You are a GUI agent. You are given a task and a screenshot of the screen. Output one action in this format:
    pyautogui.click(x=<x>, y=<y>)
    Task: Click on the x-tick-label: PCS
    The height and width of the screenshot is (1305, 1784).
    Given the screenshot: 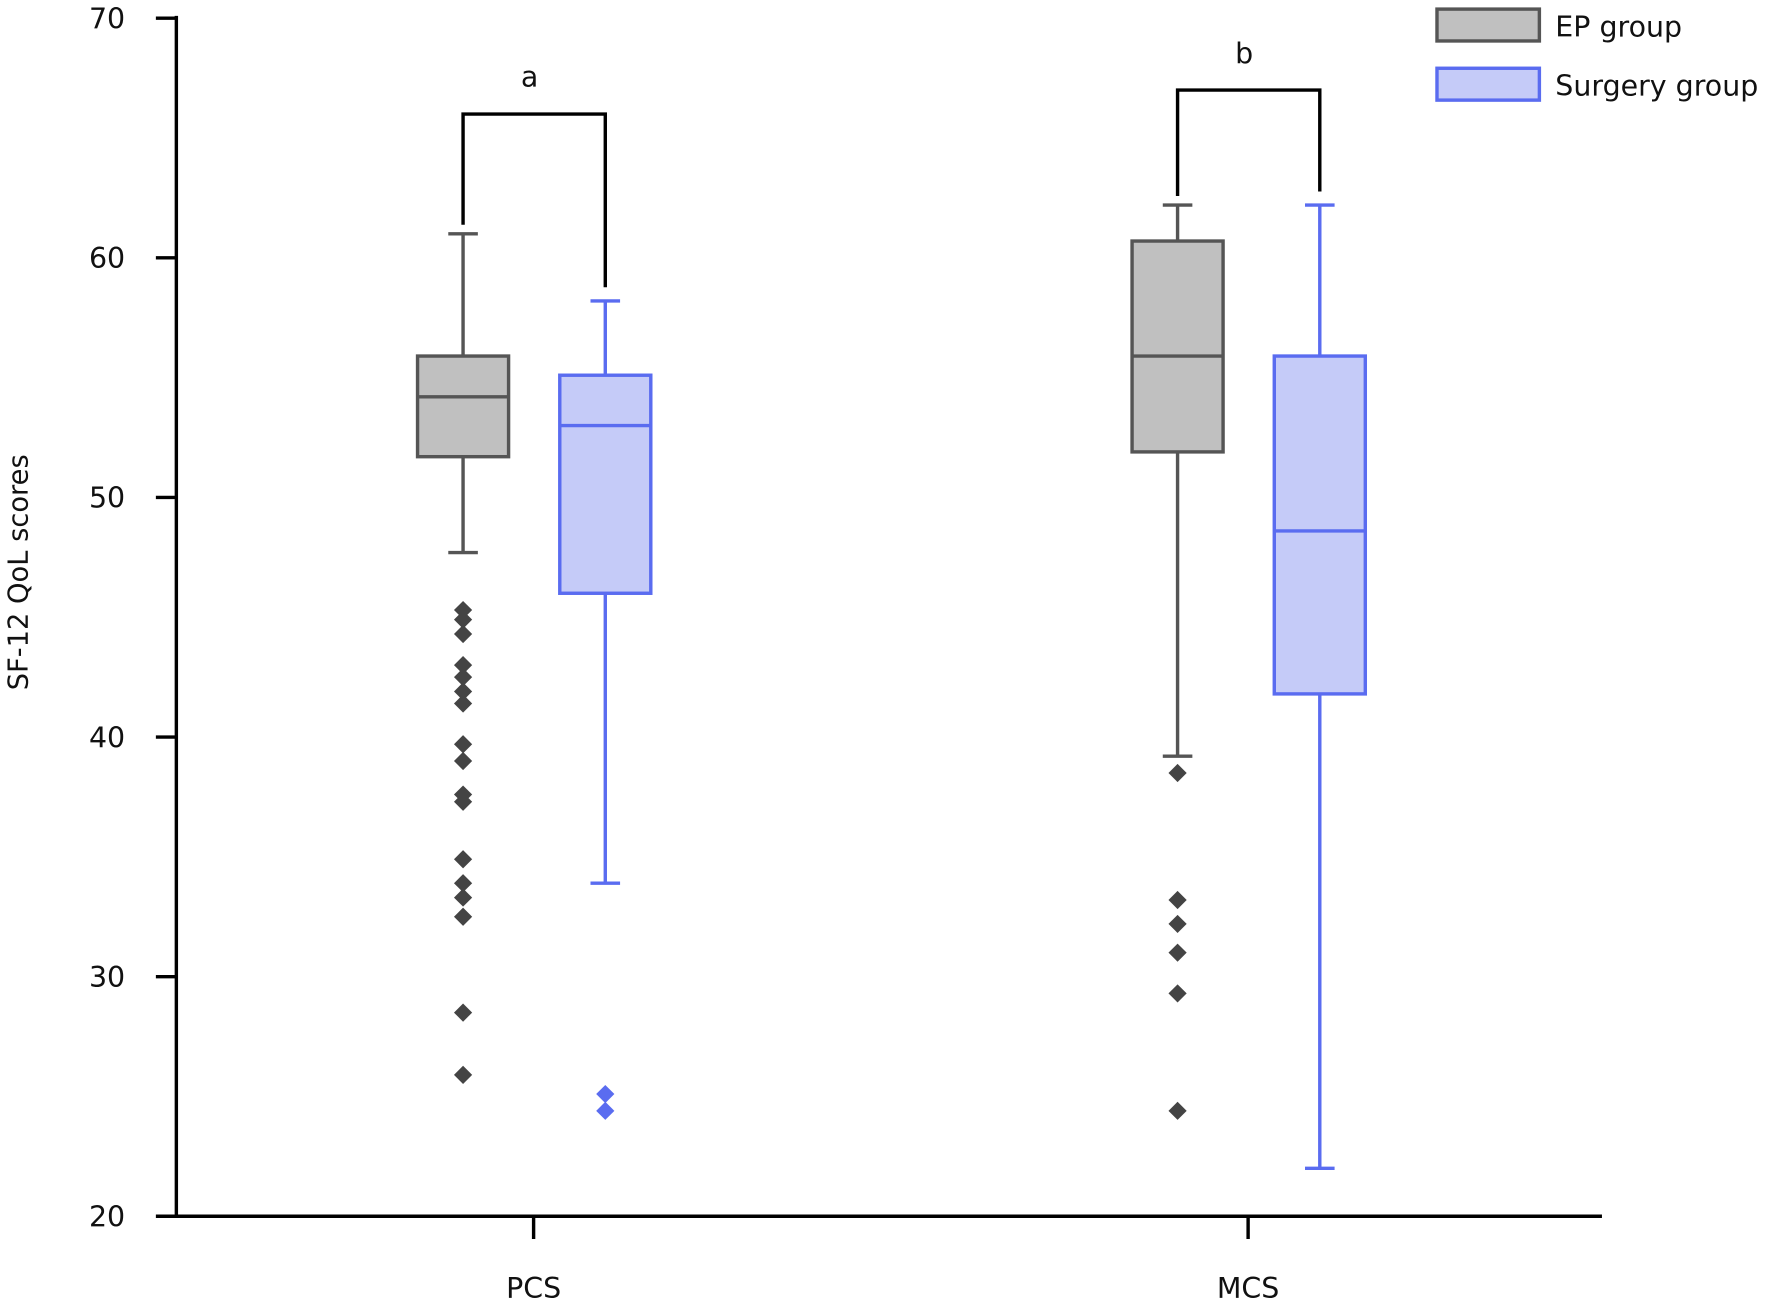 What is the action you would take?
    pyautogui.click(x=533, y=1288)
    